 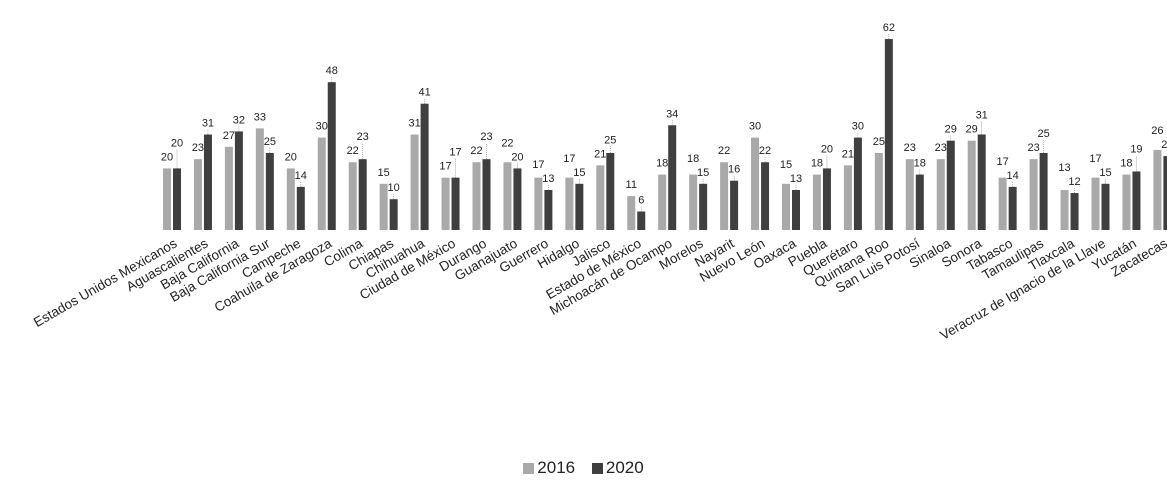 What do you see at coordinates (424, 93) in the screenshot?
I see `value-label-2020: 41` at bounding box center [424, 93].